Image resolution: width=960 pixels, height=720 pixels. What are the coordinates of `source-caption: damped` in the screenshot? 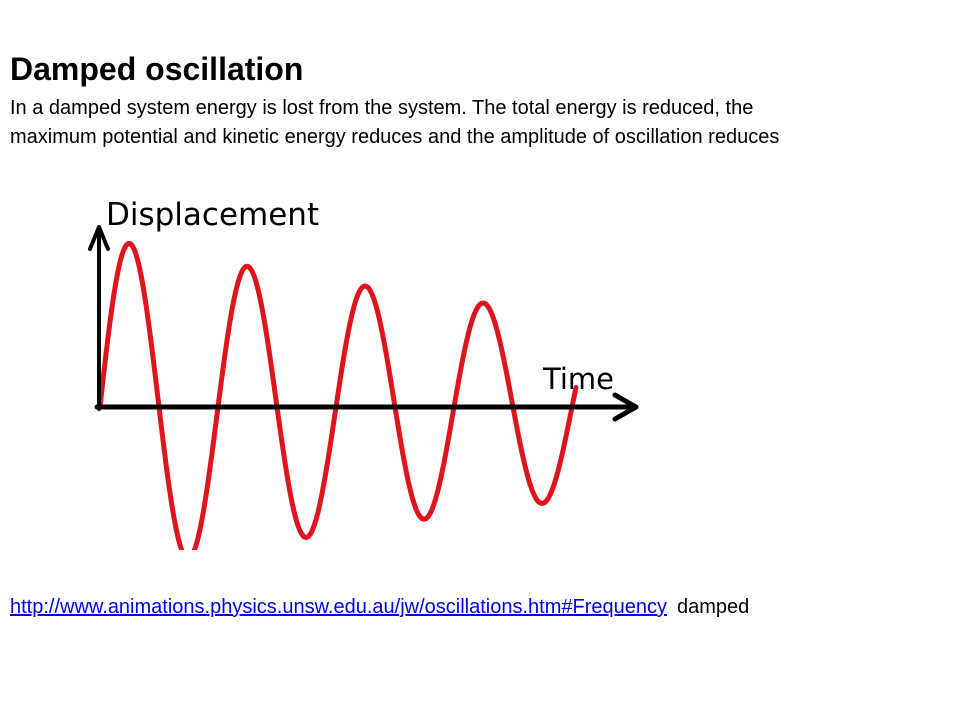 It's located at (713, 607).